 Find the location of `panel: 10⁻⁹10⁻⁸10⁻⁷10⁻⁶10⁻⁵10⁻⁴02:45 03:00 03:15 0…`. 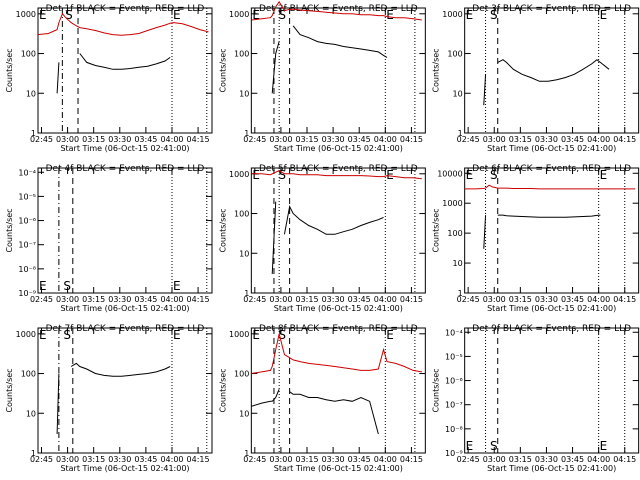

panel: 10⁻⁹10⁻⁸10⁻⁷10⁻⁶10⁻⁵10⁻⁴02:45 03:00 03:15 0… is located at coordinates (109, 238).